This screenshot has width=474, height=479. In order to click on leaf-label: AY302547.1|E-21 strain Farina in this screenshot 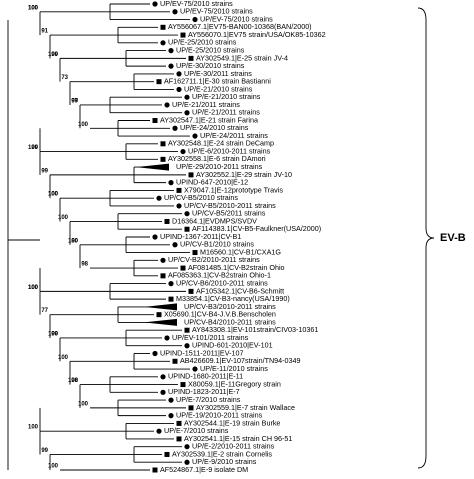, I will do `click(209, 119)`.